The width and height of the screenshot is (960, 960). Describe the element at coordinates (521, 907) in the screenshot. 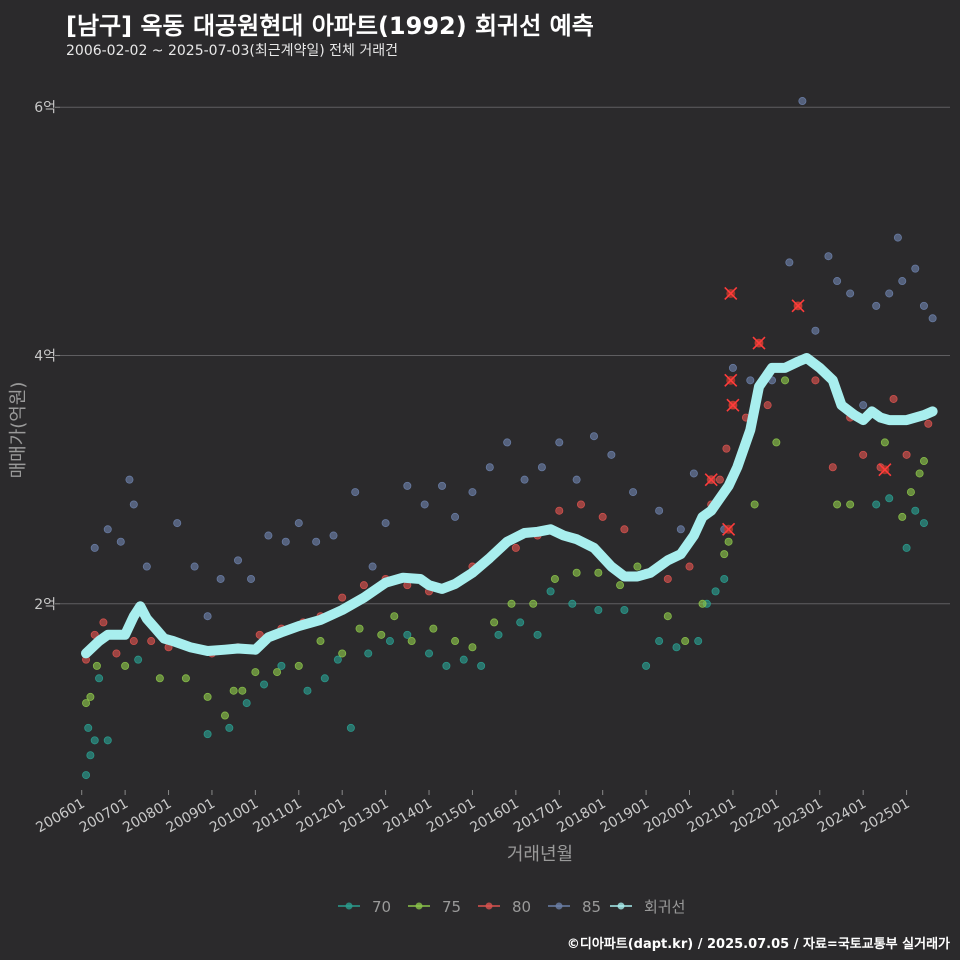

I see `legend-label-2: 80` at that location.